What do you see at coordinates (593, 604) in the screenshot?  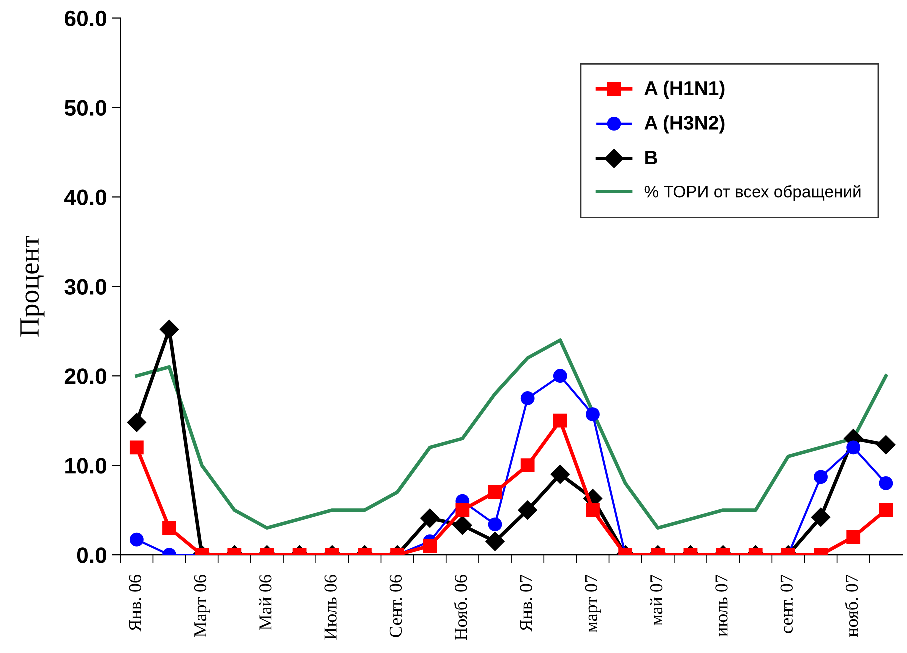 I see `x-tick-label: март 07` at bounding box center [593, 604].